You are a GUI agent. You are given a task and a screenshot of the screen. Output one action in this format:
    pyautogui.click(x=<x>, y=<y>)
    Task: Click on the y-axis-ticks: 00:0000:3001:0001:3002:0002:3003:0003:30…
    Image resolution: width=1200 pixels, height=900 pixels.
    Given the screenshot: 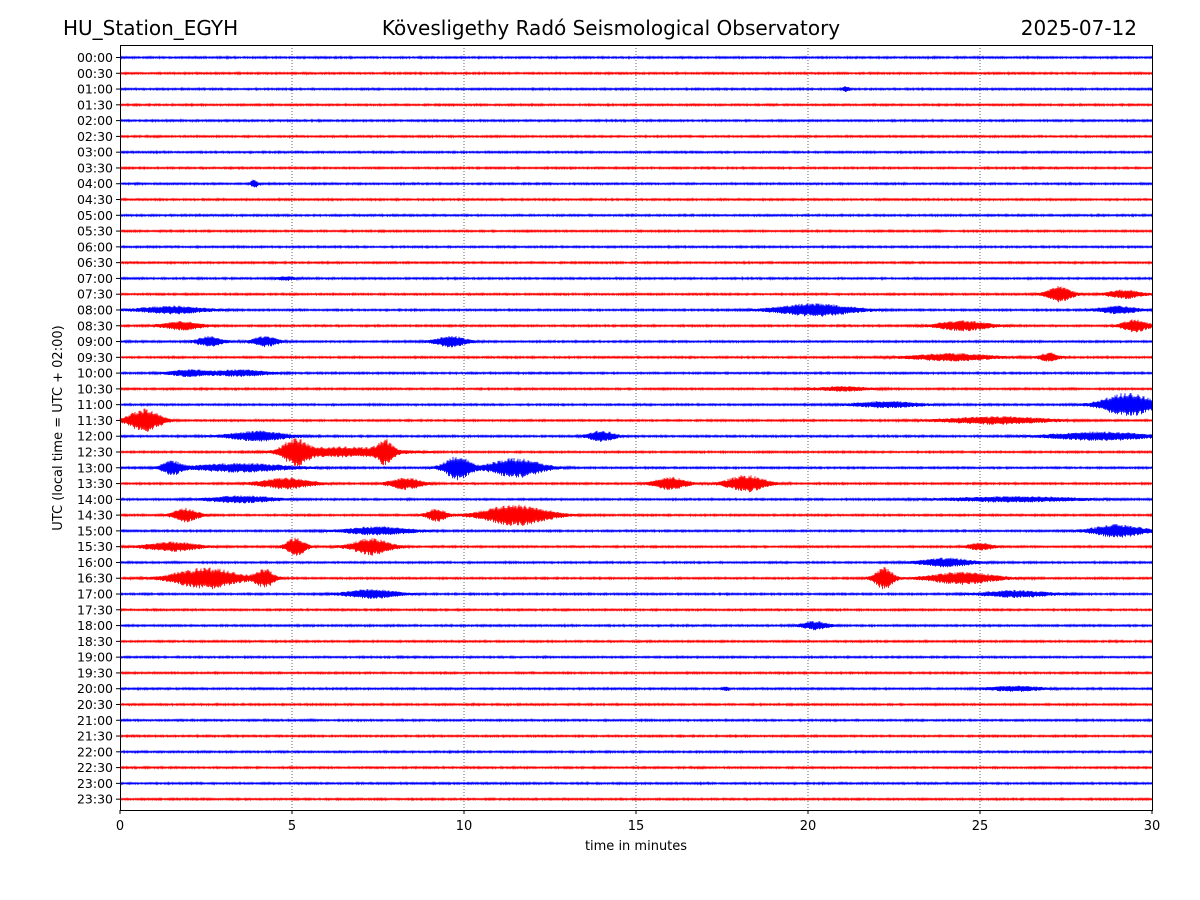 What is the action you would take?
    pyautogui.click(x=98, y=428)
    